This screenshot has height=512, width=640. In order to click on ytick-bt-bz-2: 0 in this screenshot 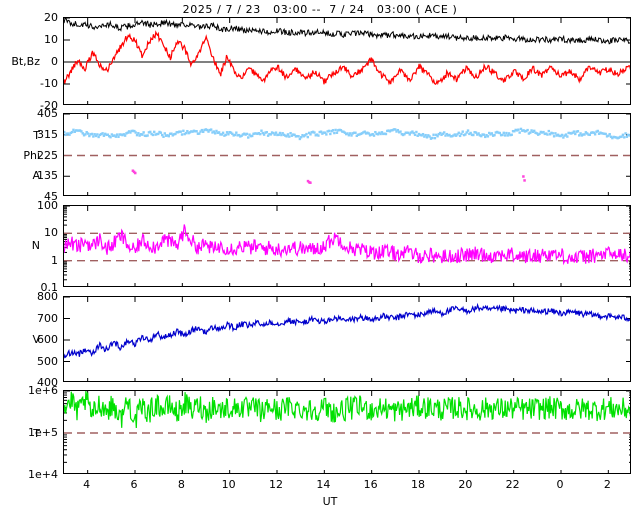, I will do `click(54, 61)`.